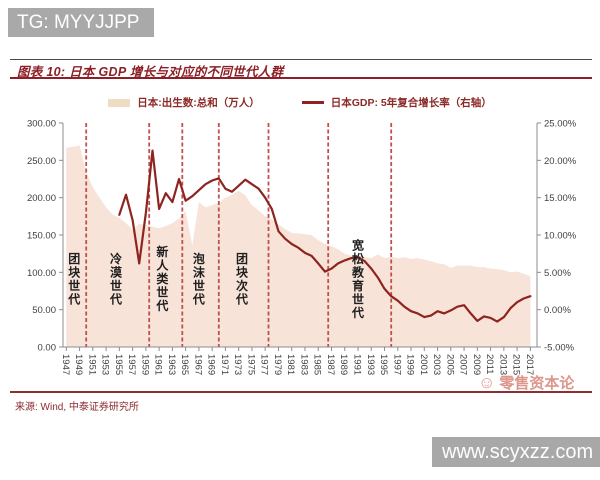  I want to click on generation-label: 泡沫世代, so click(199, 279).